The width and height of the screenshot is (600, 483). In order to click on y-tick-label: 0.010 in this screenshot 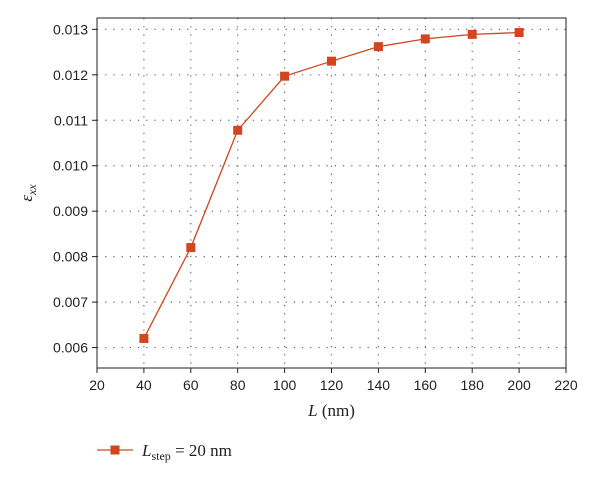, I will do `click(70, 166)`.